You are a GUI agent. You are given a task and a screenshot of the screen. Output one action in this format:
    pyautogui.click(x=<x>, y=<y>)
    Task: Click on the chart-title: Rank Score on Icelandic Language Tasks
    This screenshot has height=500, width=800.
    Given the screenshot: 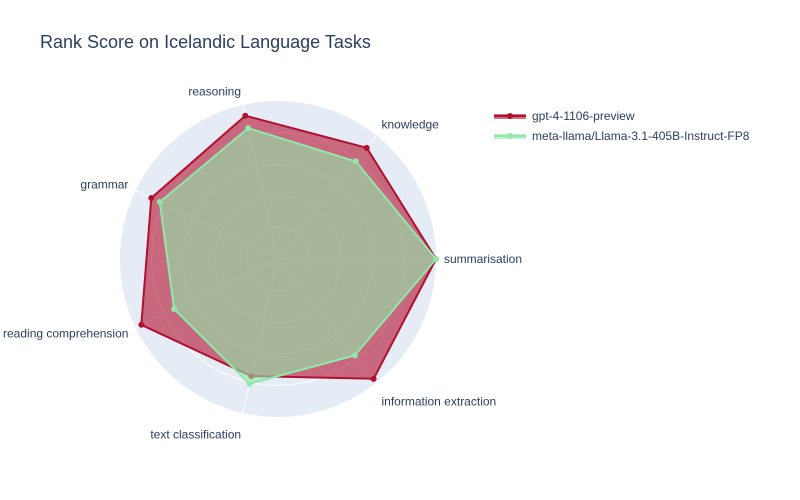 What is the action you would take?
    pyautogui.click(x=205, y=42)
    